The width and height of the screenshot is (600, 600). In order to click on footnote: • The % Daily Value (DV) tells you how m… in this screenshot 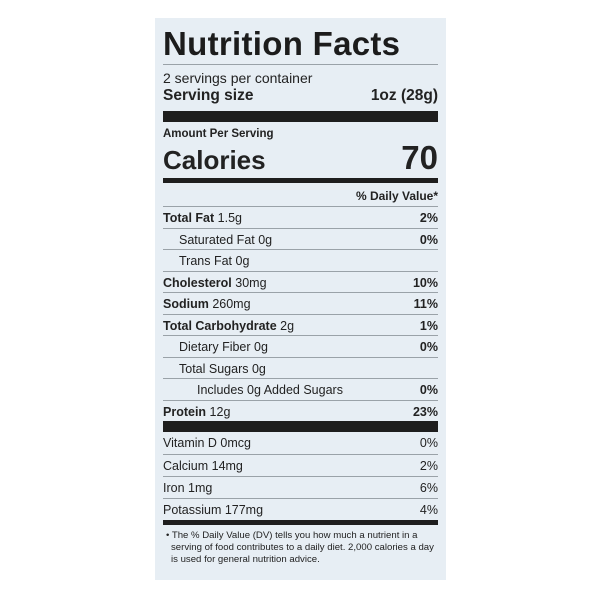, I will do `click(300, 547)`.